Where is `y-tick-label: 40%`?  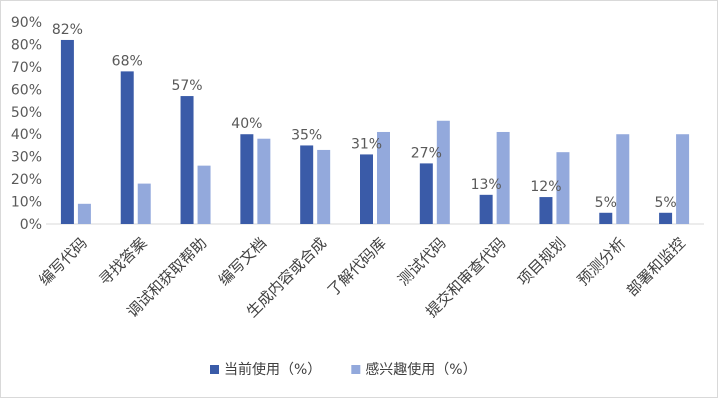 y-tick-label: 40% is located at coordinates (26, 135).